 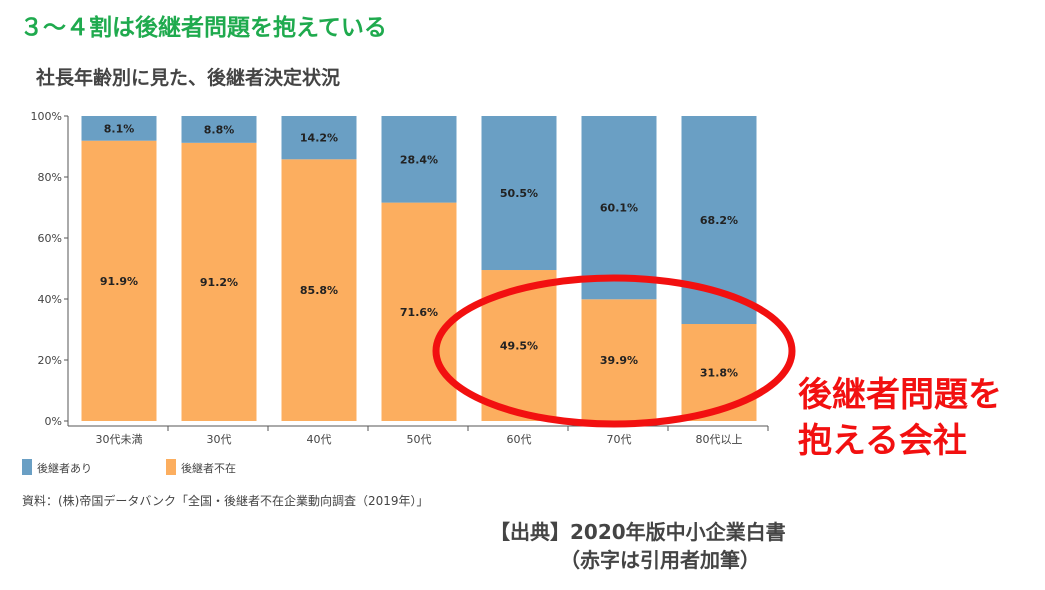 What do you see at coordinates (719, 220) in the screenshot?
I see `data-label-has-successor: 68.2%` at bounding box center [719, 220].